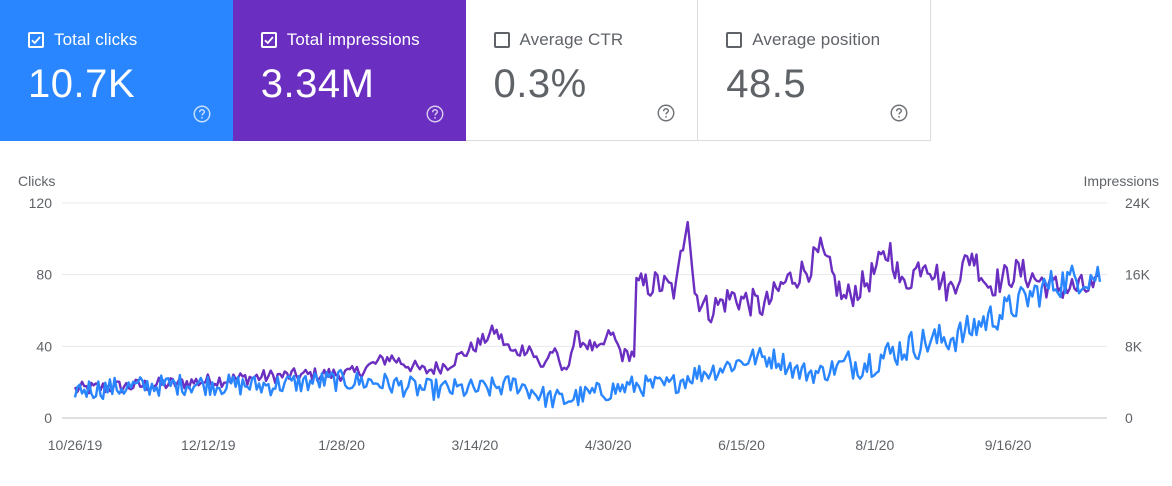 This screenshot has height=486, width=1172. I want to click on metric-value: 48.5, so click(766, 84).